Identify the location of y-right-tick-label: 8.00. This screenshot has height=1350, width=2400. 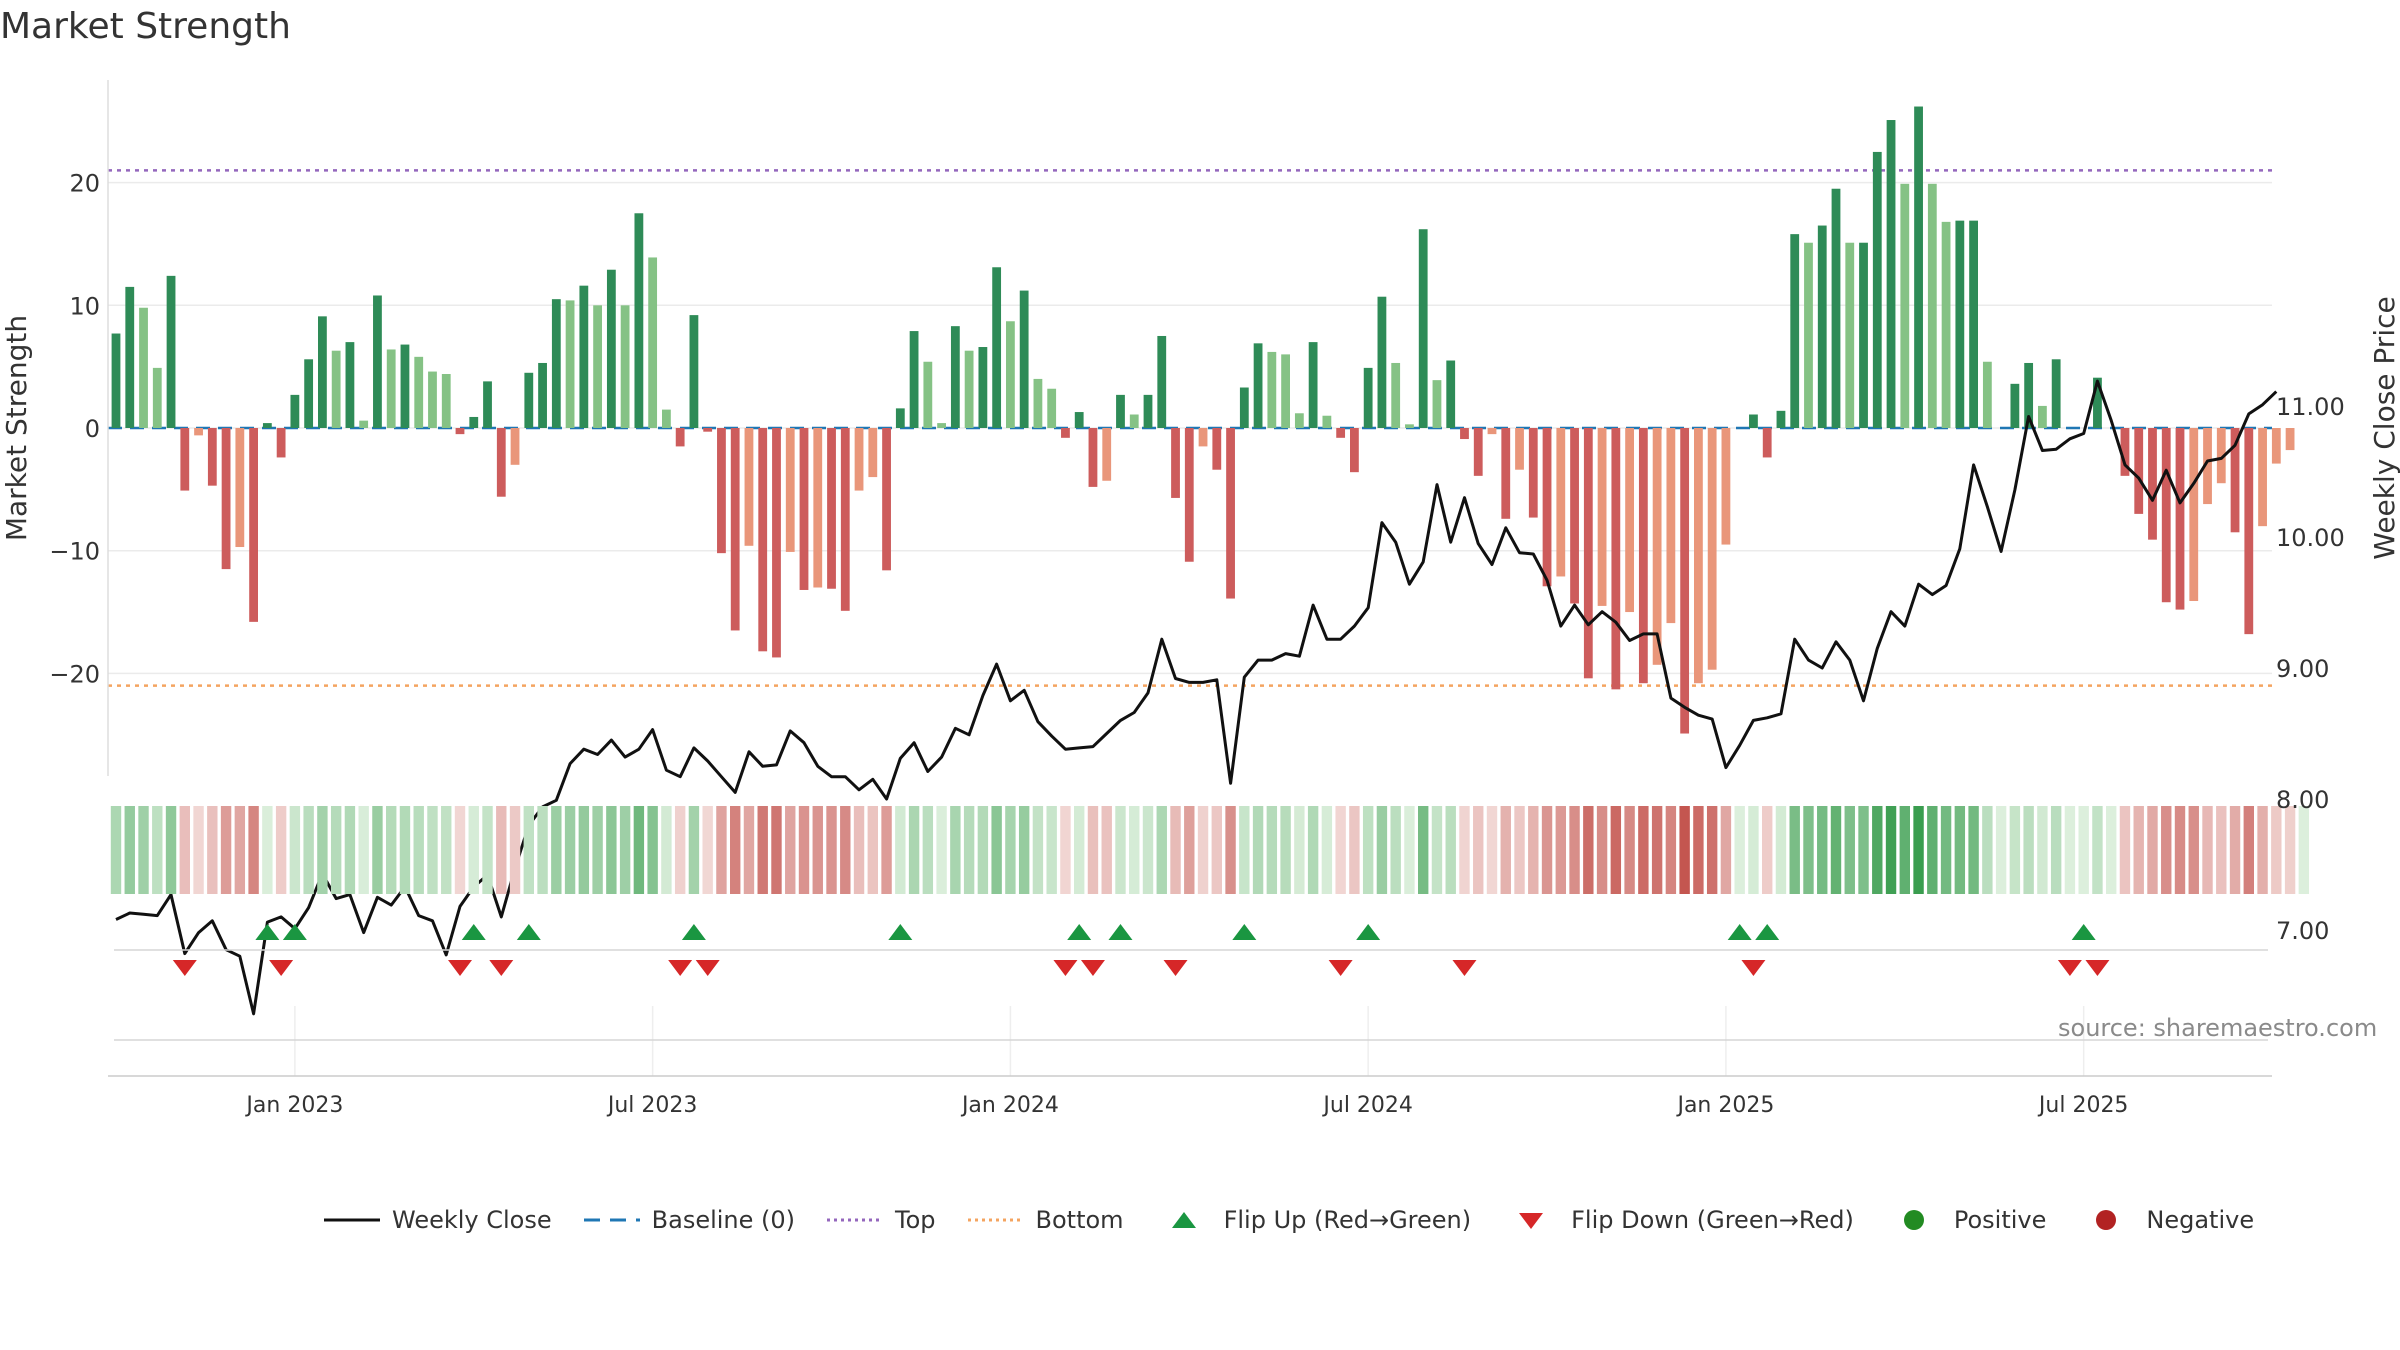
(2302, 800).